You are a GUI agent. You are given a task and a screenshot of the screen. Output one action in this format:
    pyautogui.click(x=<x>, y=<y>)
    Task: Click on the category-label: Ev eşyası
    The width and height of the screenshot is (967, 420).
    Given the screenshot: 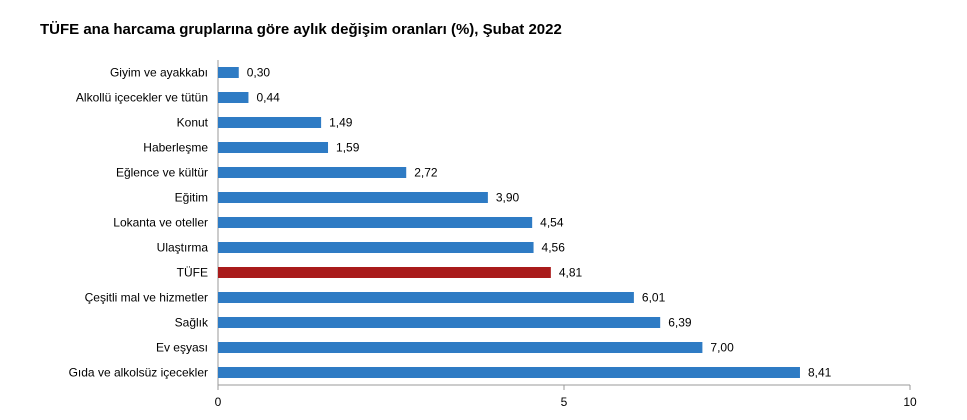 What is the action you would take?
    pyautogui.click(x=182, y=348)
    